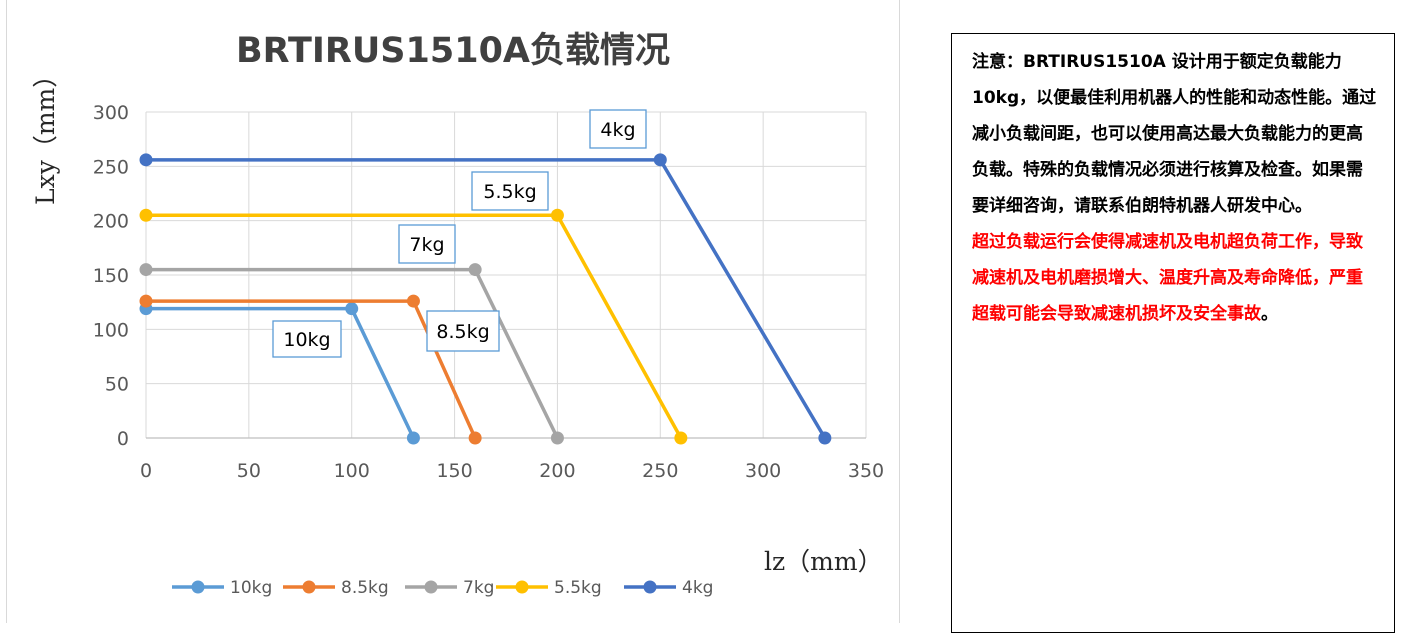 Image resolution: width=1408 pixels, height=633 pixels. I want to click on x-tick-label: 350, so click(866, 471).